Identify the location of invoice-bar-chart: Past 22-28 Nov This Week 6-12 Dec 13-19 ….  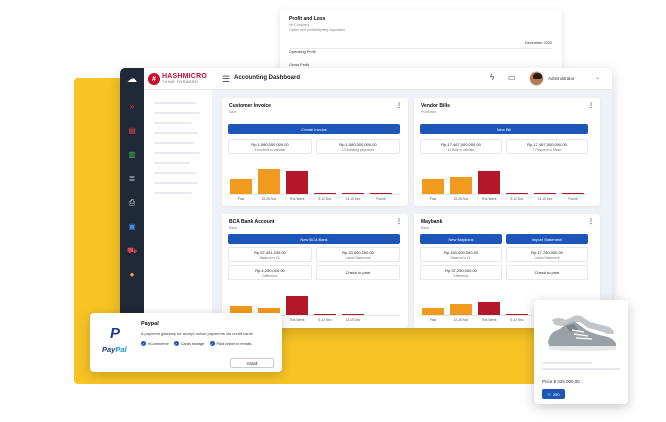
(314, 182).